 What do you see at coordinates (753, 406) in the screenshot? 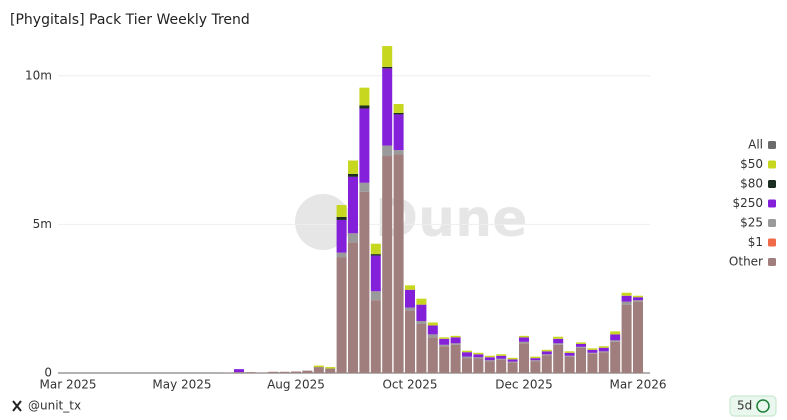
I see `refresh-badge` at bounding box center [753, 406].